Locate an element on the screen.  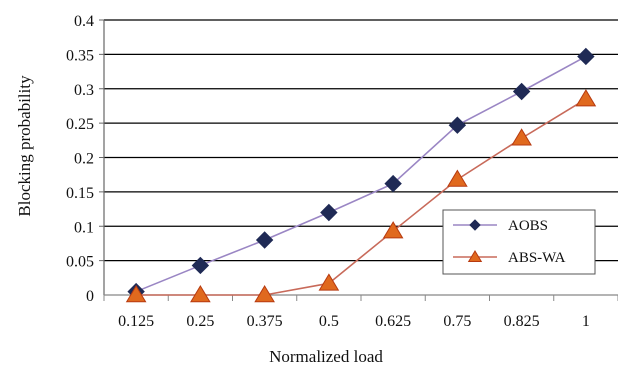
x-tick-label: 0.625 is located at coordinates (393, 321).